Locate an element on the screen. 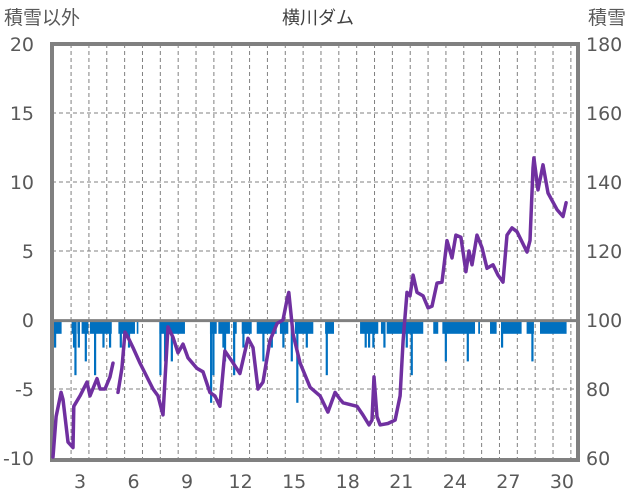  snow-depth-line is located at coordinates (83, 410).